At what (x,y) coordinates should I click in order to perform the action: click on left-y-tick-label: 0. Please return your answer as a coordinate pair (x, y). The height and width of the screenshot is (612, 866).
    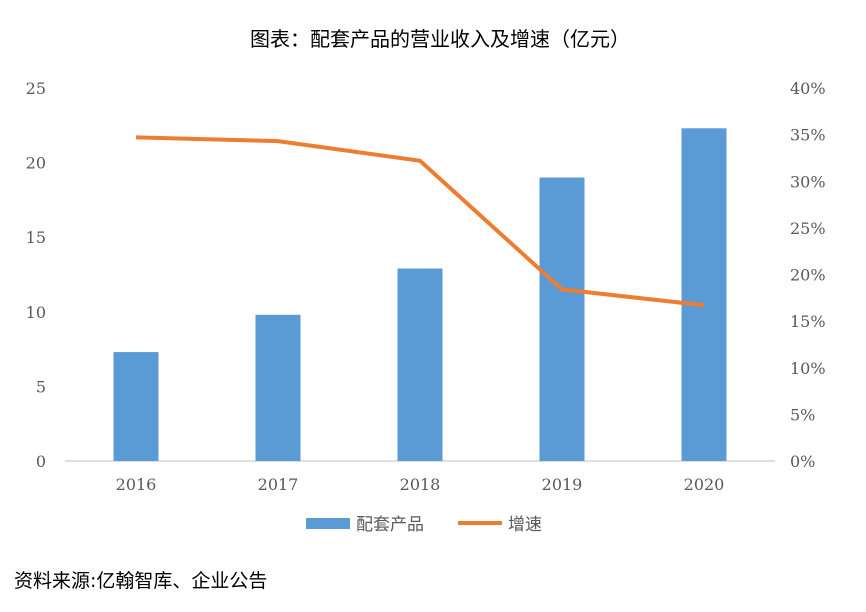
    Looking at the image, I should click on (41, 461).